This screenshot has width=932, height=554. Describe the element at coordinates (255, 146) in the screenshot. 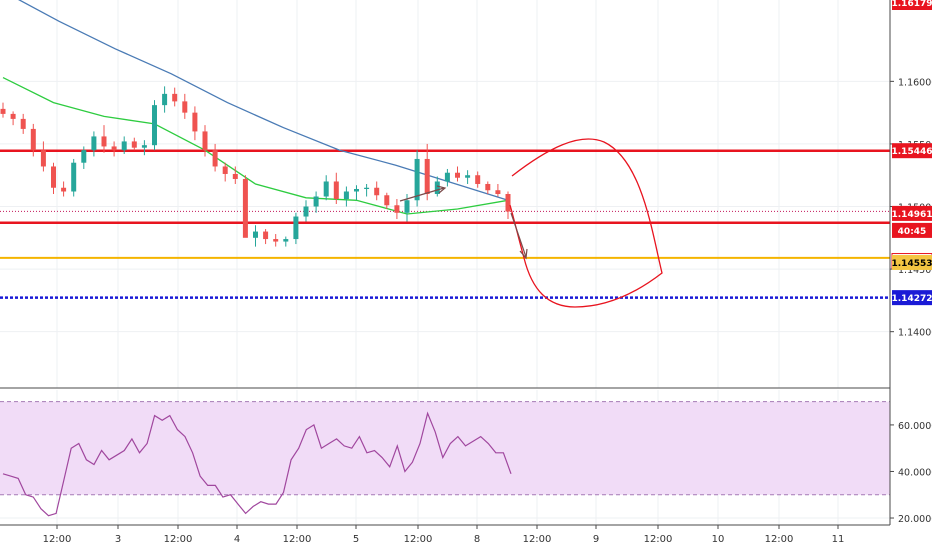

I see `moving-average-line` at that location.